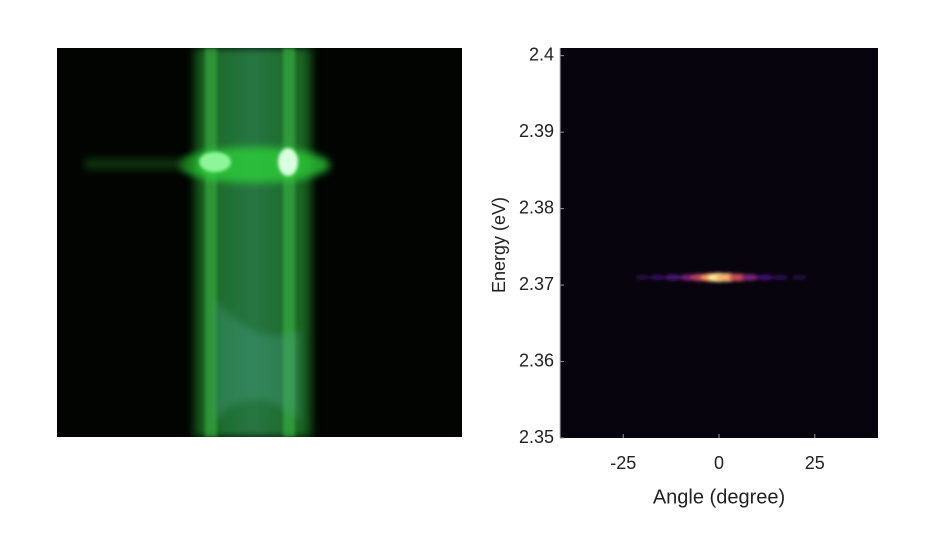 The width and height of the screenshot is (952, 545). What do you see at coordinates (536, 284) in the screenshot?
I see `y-tick-label: 2.37` at bounding box center [536, 284].